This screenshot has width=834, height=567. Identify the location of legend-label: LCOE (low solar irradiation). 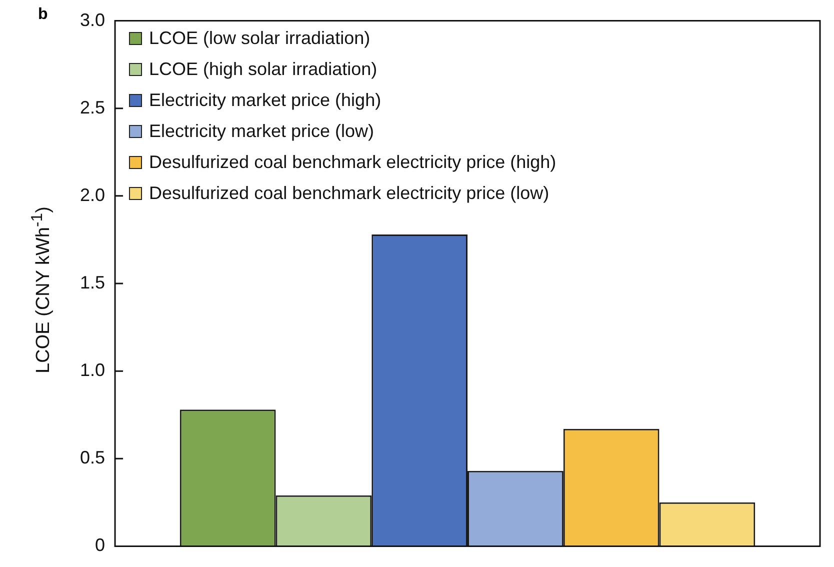
(259, 38).